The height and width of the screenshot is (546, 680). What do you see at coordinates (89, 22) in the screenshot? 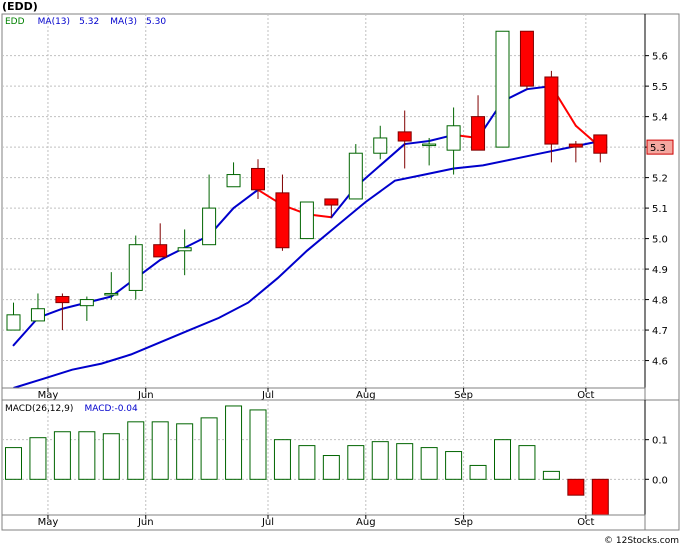
I see `legend-ma13-value: 5.32` at bounding box center [89, 22].